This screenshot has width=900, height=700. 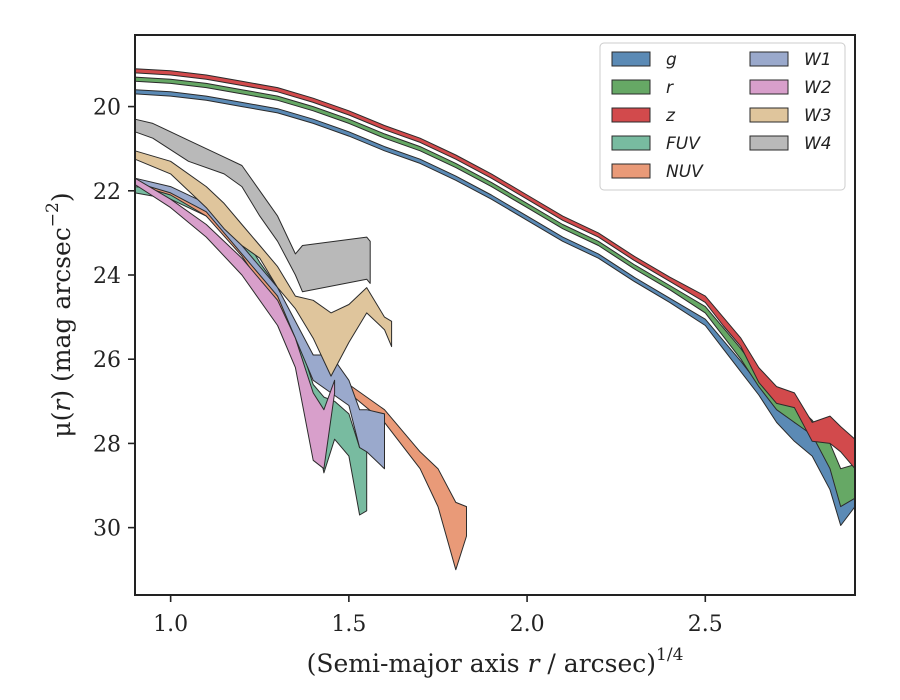 What do you see at coordinates (670, 116) in the screenshot?
I see `legend-label-z: z` at bounding box center [670, 116].